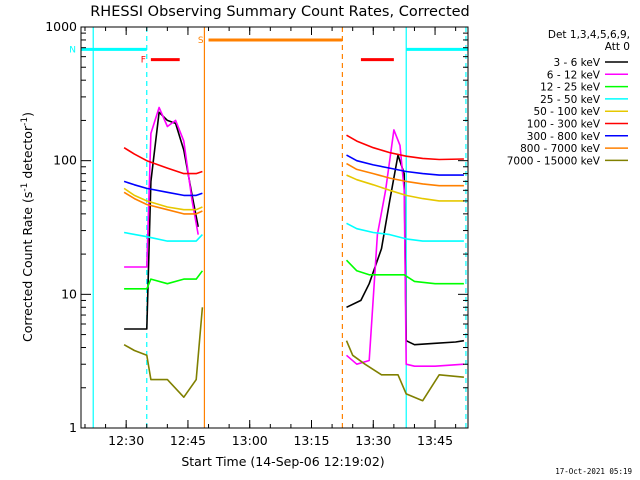 This screenshot has width=640, height=480. What do you see at coordinates (570, 88) in the screenshot?
I see `legend-label: 12 - 25 keV` at bounding box center [570, 88].